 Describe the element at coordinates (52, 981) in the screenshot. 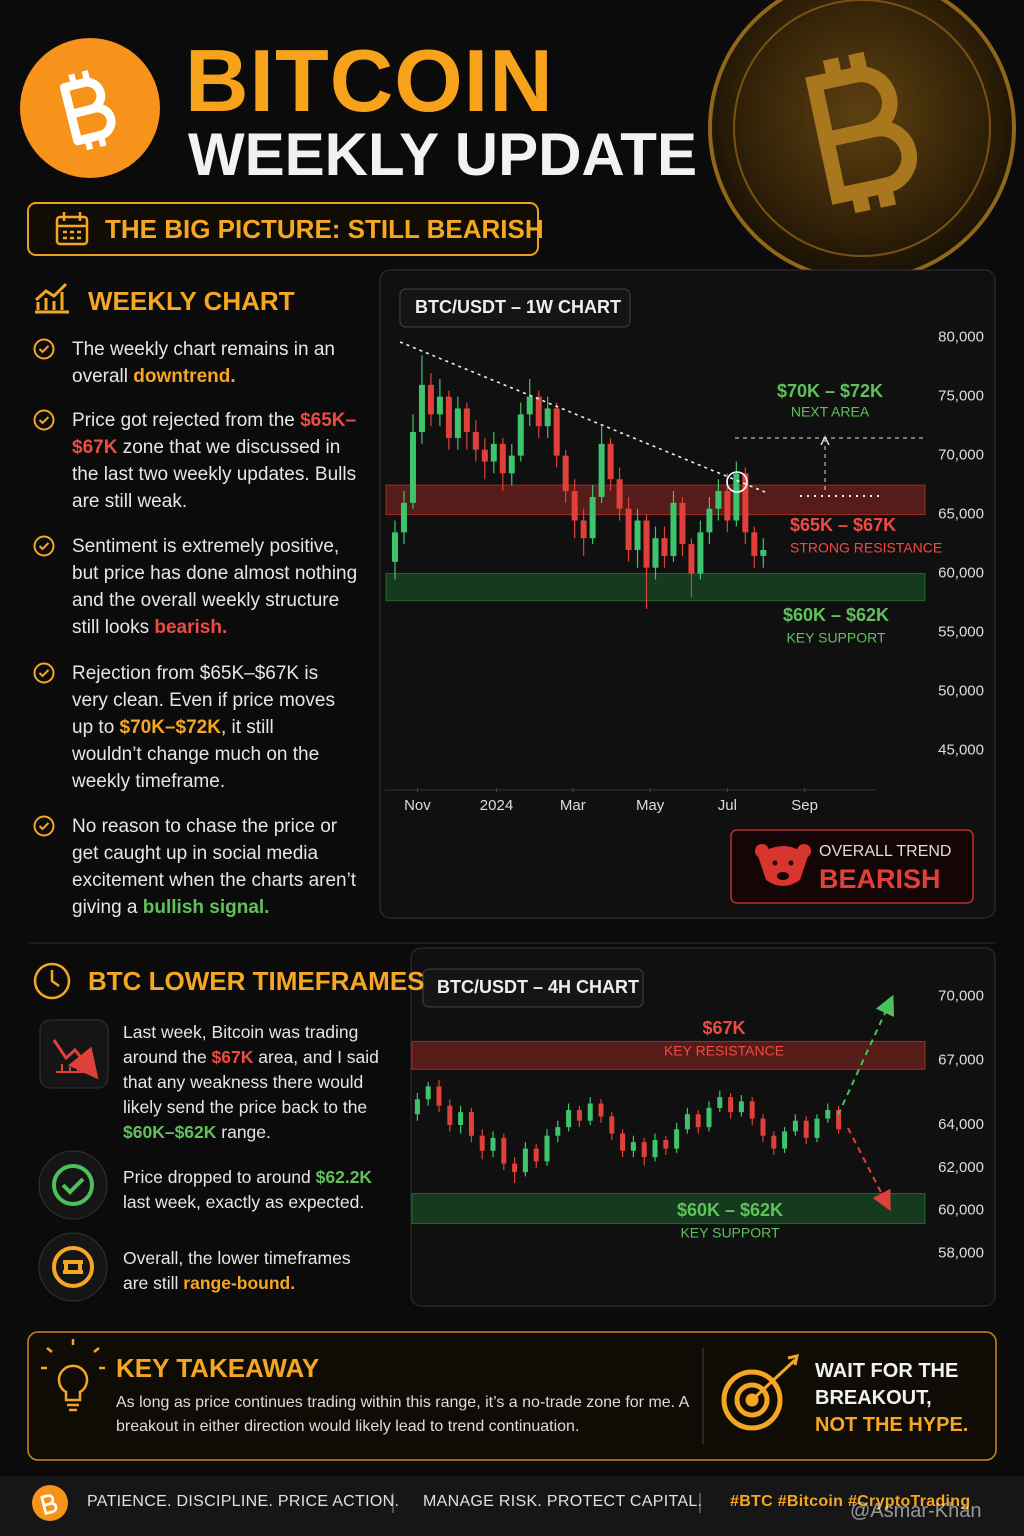

I see `clock-icon` at that location.